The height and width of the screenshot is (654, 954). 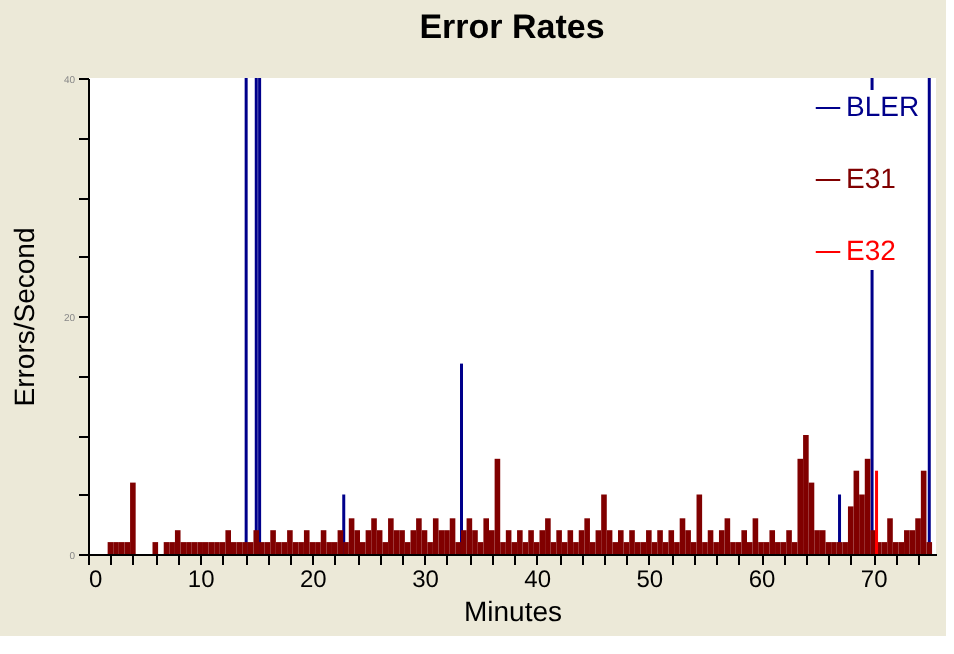 What do you see at coordinates (874, 579) in the screenshot?
I see `x-tick-label: 70` at bounding box center [874, 579].